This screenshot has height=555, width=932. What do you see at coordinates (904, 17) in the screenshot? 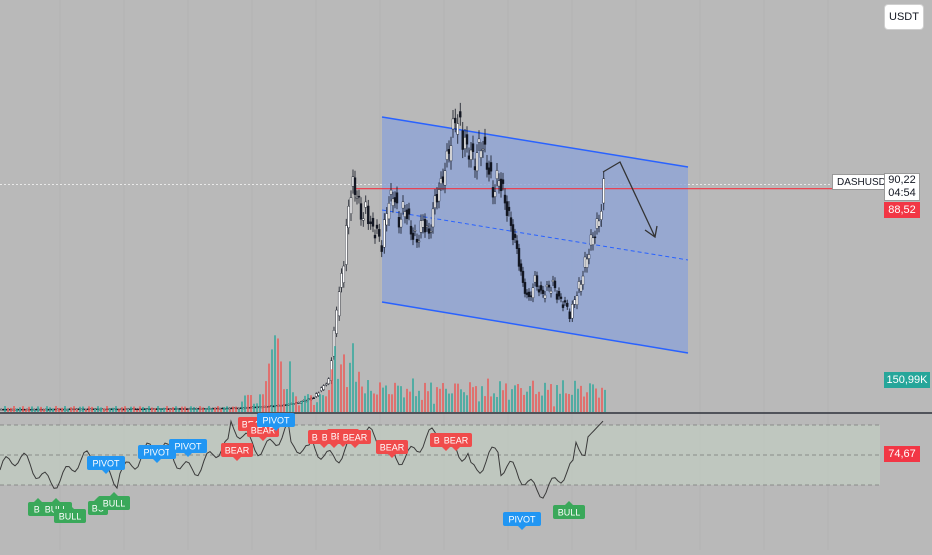
I see `quote-currency-button: USDT` at bounding box center [904, 17].